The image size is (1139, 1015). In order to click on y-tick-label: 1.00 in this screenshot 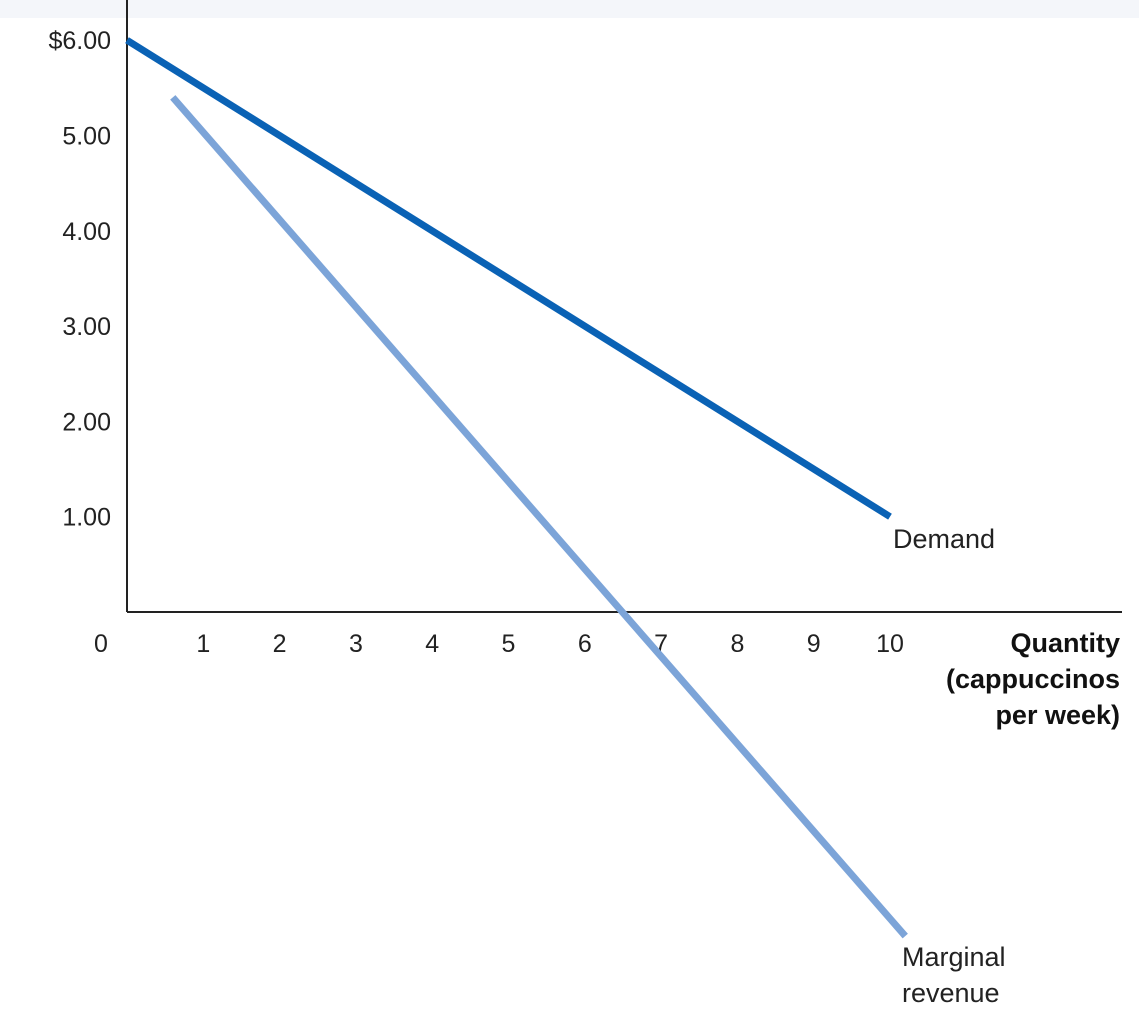, I will do `click(86, 518)`.